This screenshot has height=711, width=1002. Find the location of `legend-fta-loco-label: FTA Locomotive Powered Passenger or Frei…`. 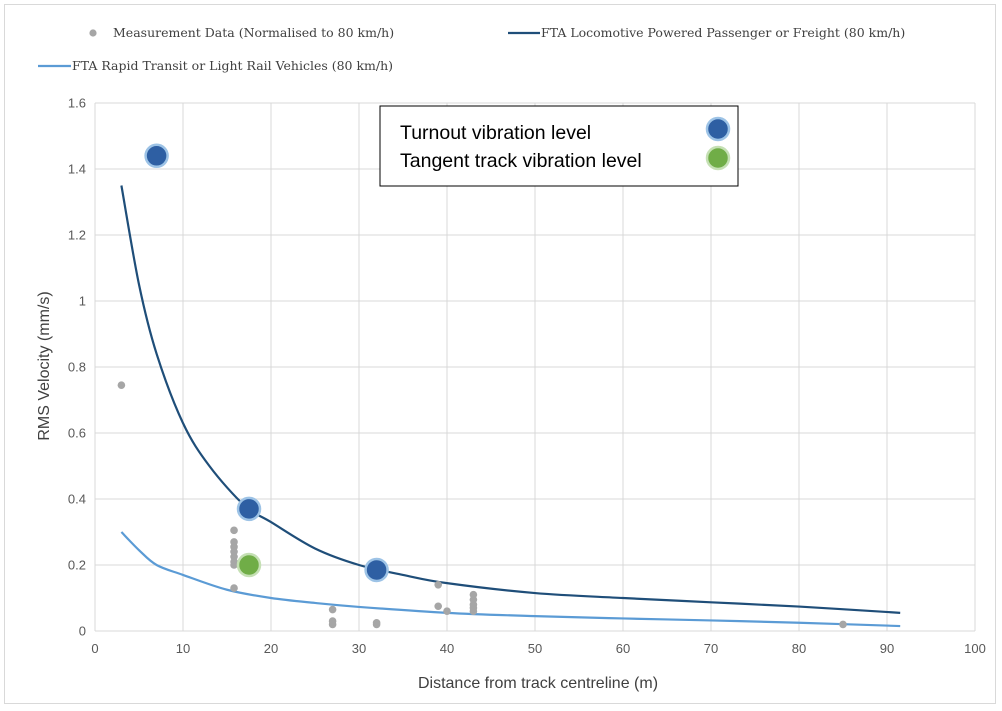

legend-fta-loco-label: FTA Locomotive Powered Passenger or Frei… is located at coordinates (723, 32).